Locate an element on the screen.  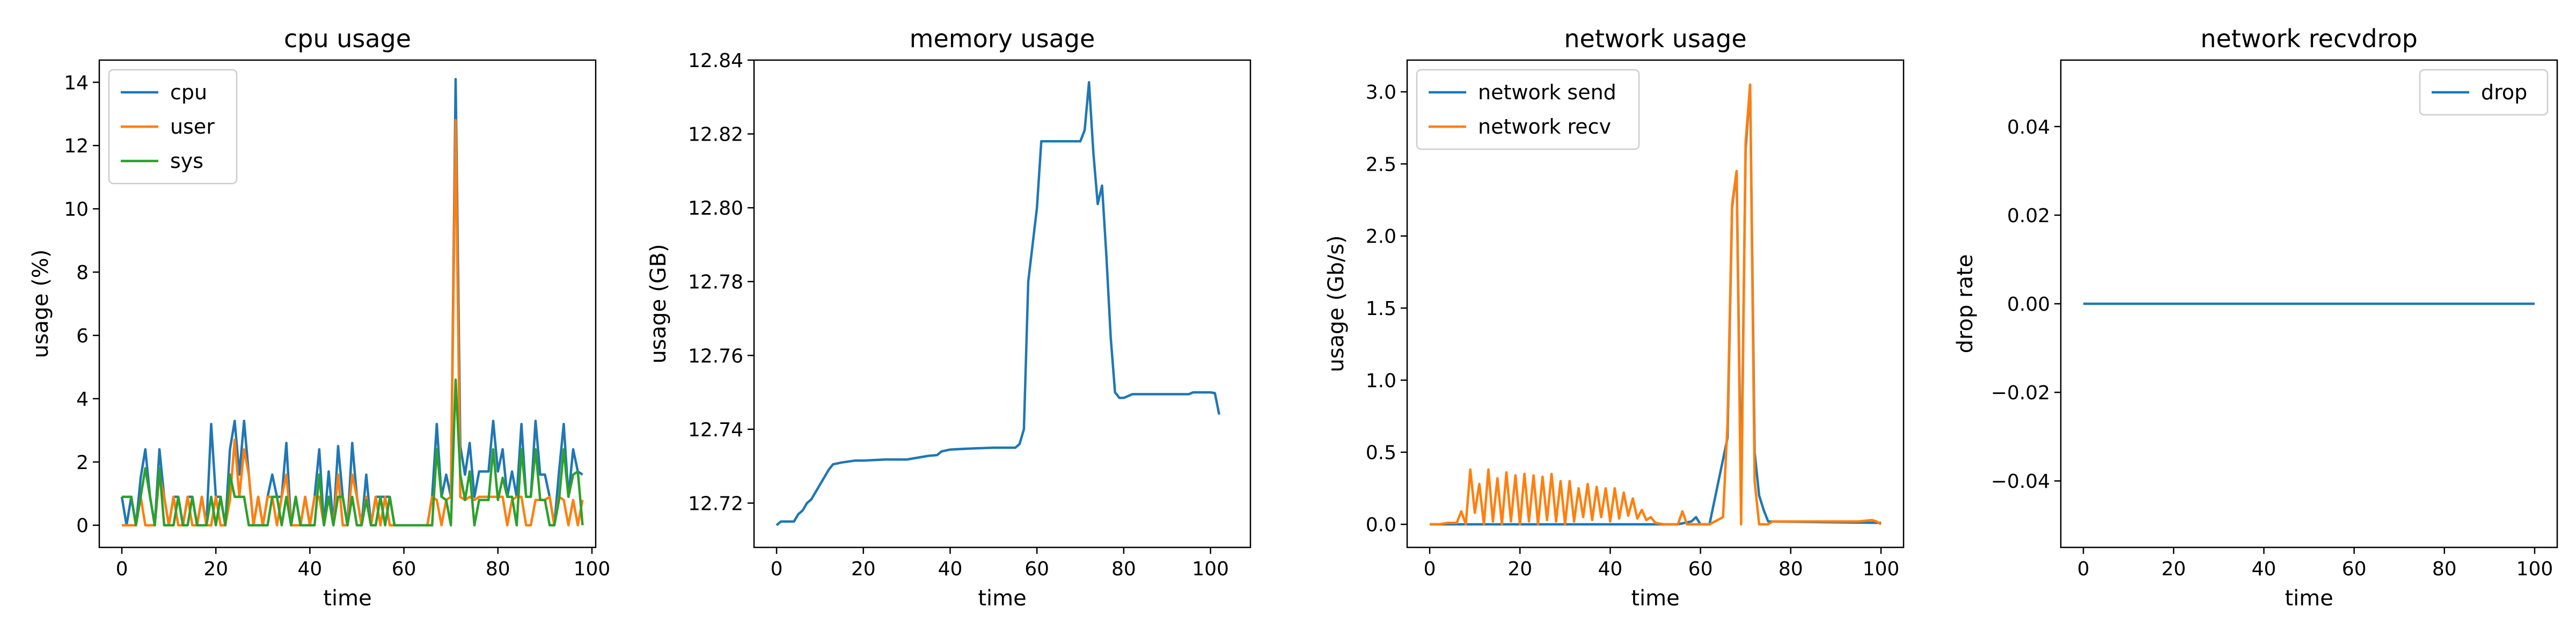
y-axis-label: usage (GB) is located at coordinates (658, 303).